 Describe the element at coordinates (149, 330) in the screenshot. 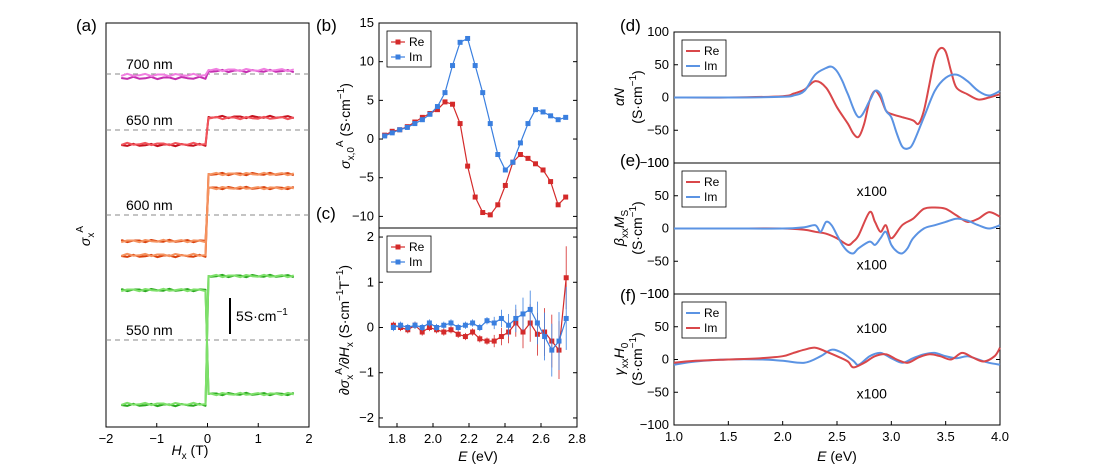

I see `panel-a-curve-label-3: 550 nm` at that location.